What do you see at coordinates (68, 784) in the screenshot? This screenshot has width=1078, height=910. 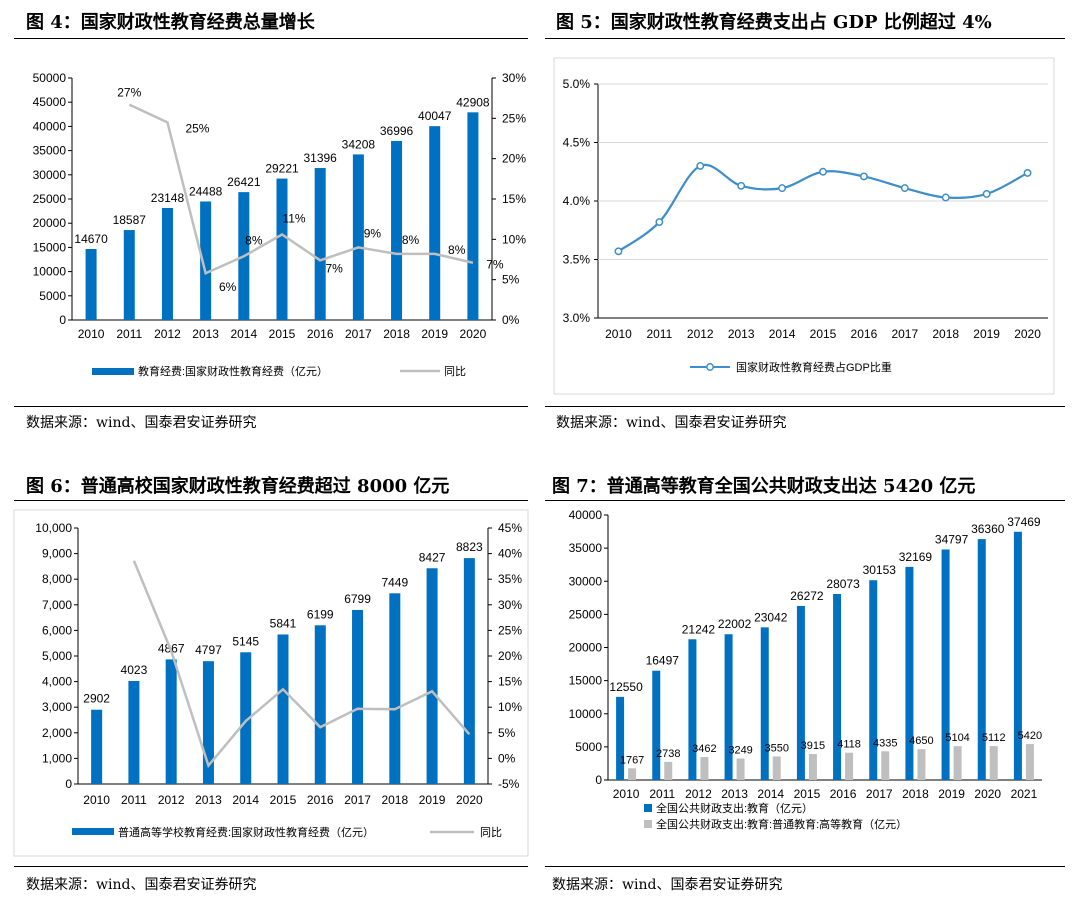 I see `left-tick-label: 0` at bounding box center [68, 784].